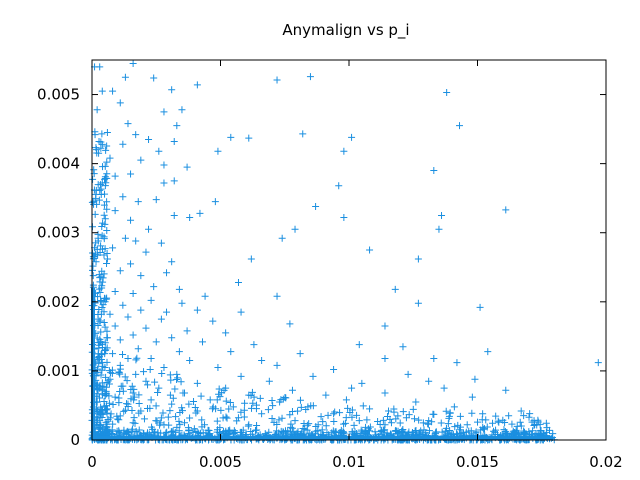 The height and width of the screenshot is (480, 640). Describe the element at coordinates (58, 371) in the screenshot. I see `y-tick-label: 0.001` at that location.